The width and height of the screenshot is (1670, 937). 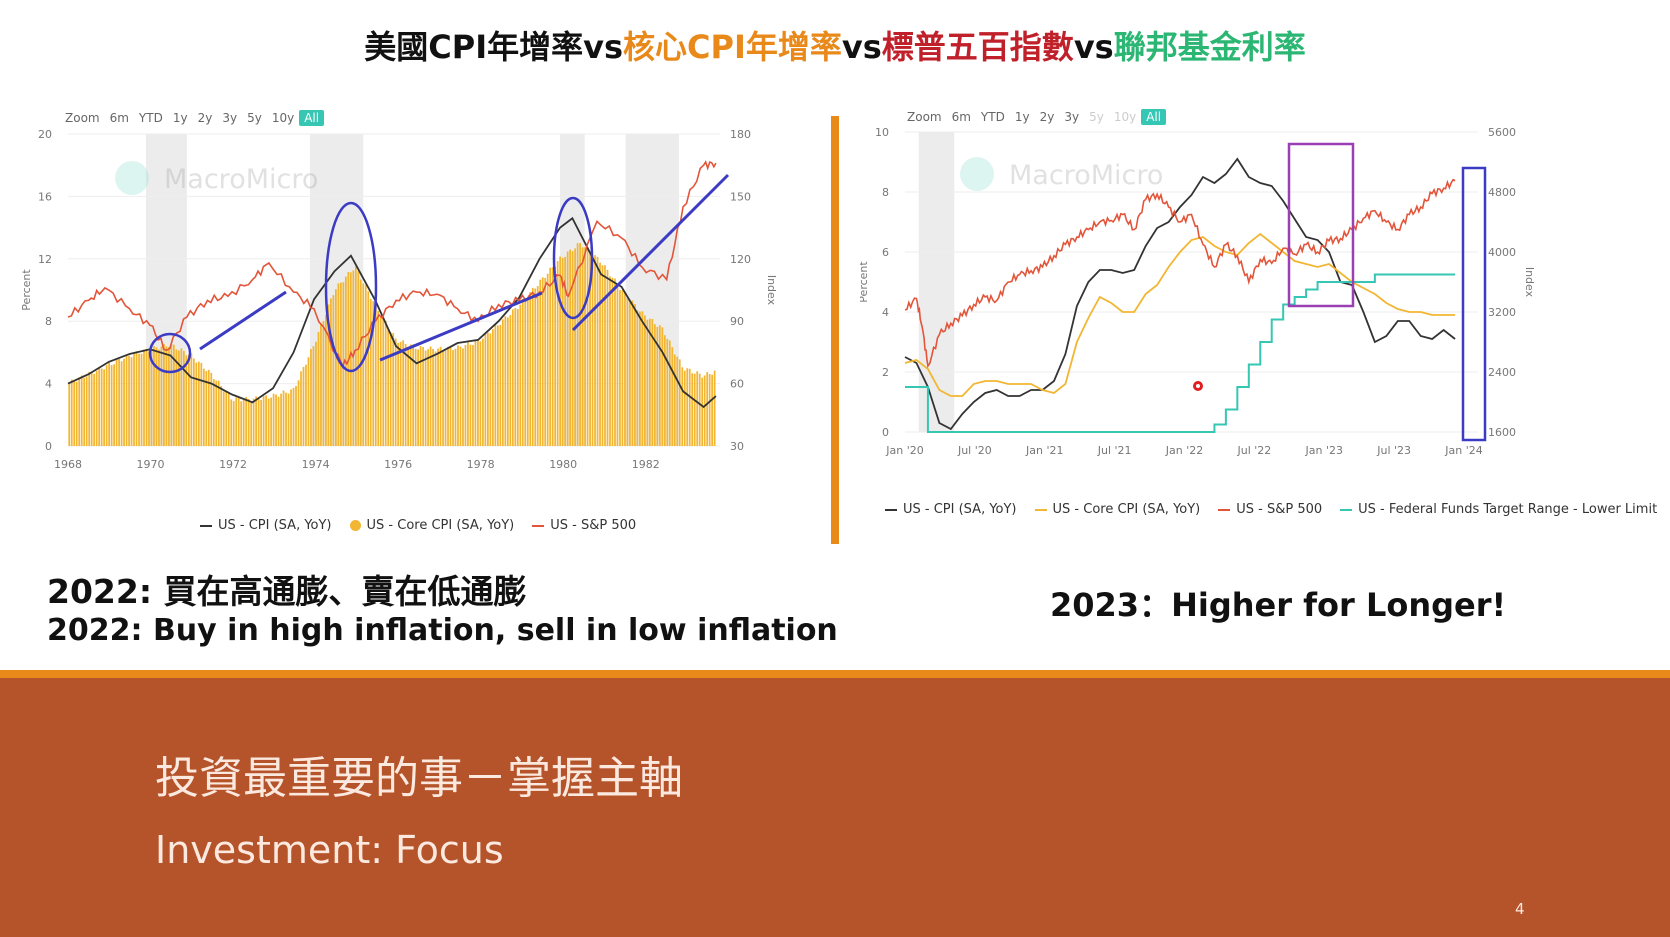 What do you see at coordinates (1278, 605) in the screenshot?
I see `caption-right: 2023：Higher for Longer!` at bounding box center [1278, 605].